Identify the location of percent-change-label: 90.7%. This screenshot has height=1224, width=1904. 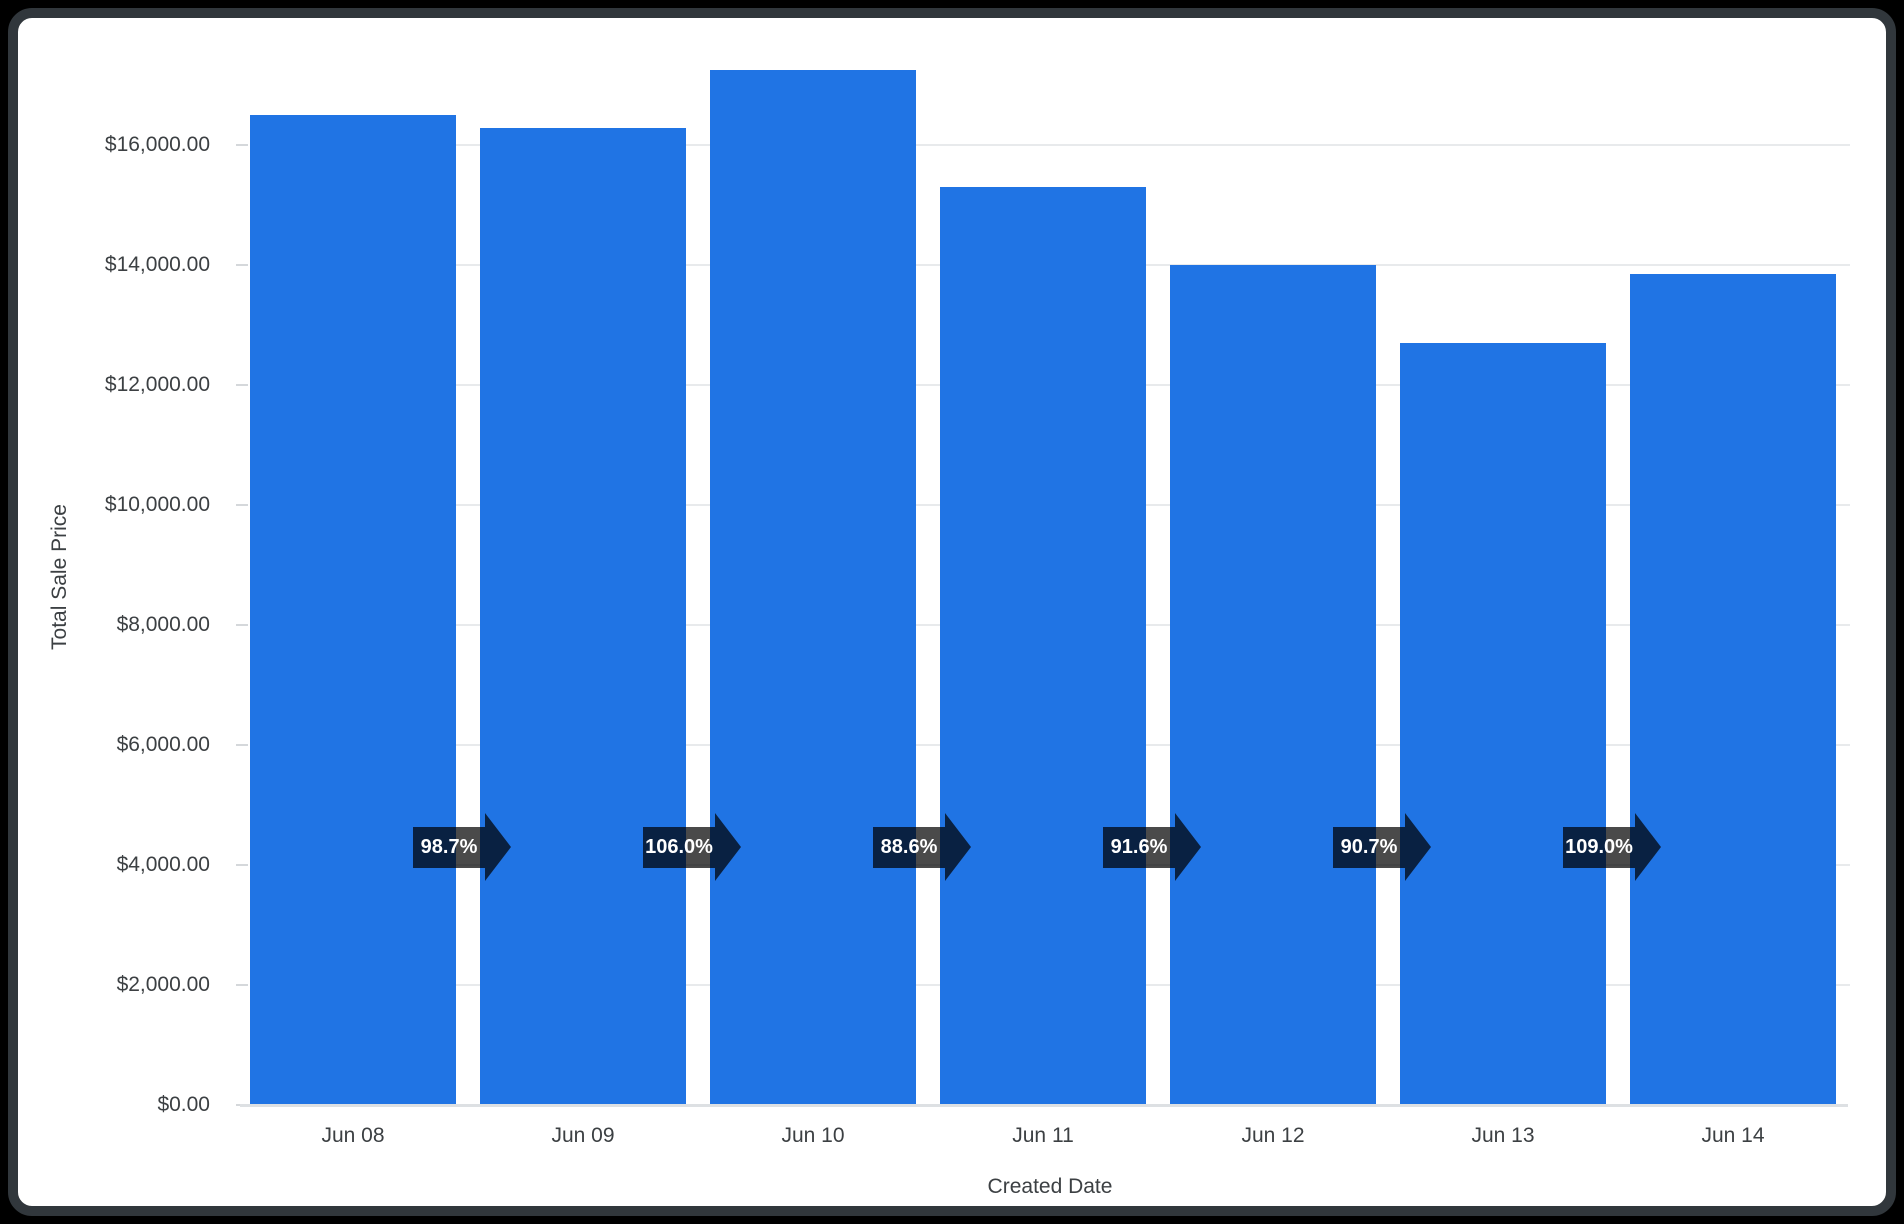
(1369, 847).